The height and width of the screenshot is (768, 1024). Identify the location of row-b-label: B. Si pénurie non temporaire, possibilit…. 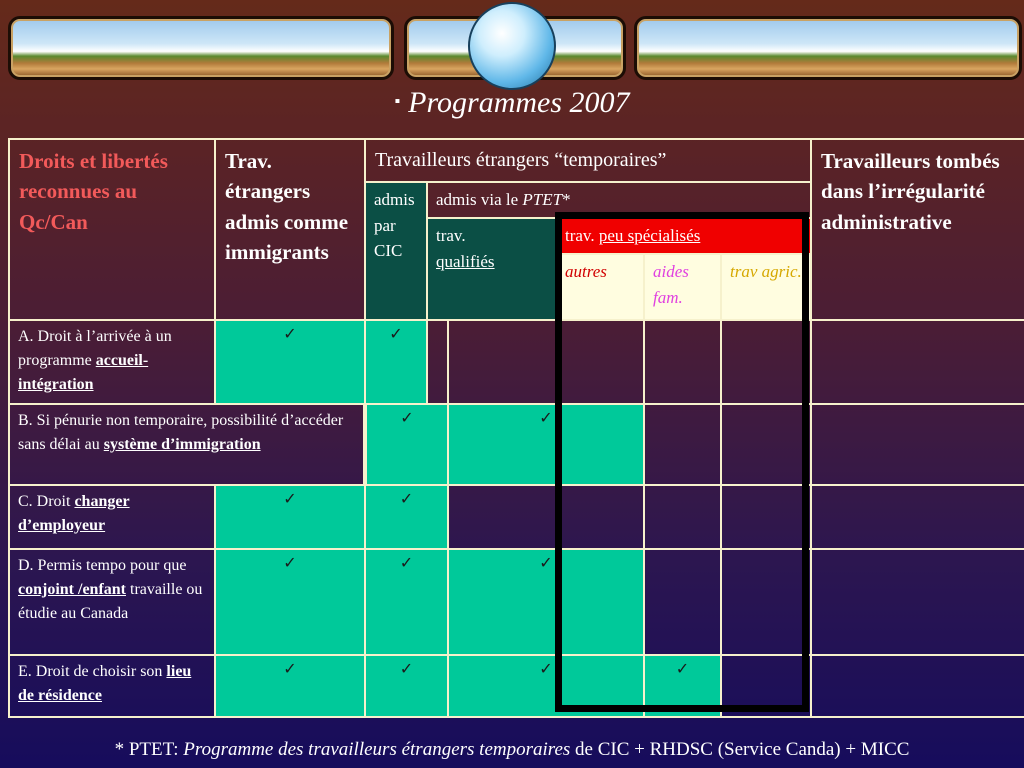
(187, 444).